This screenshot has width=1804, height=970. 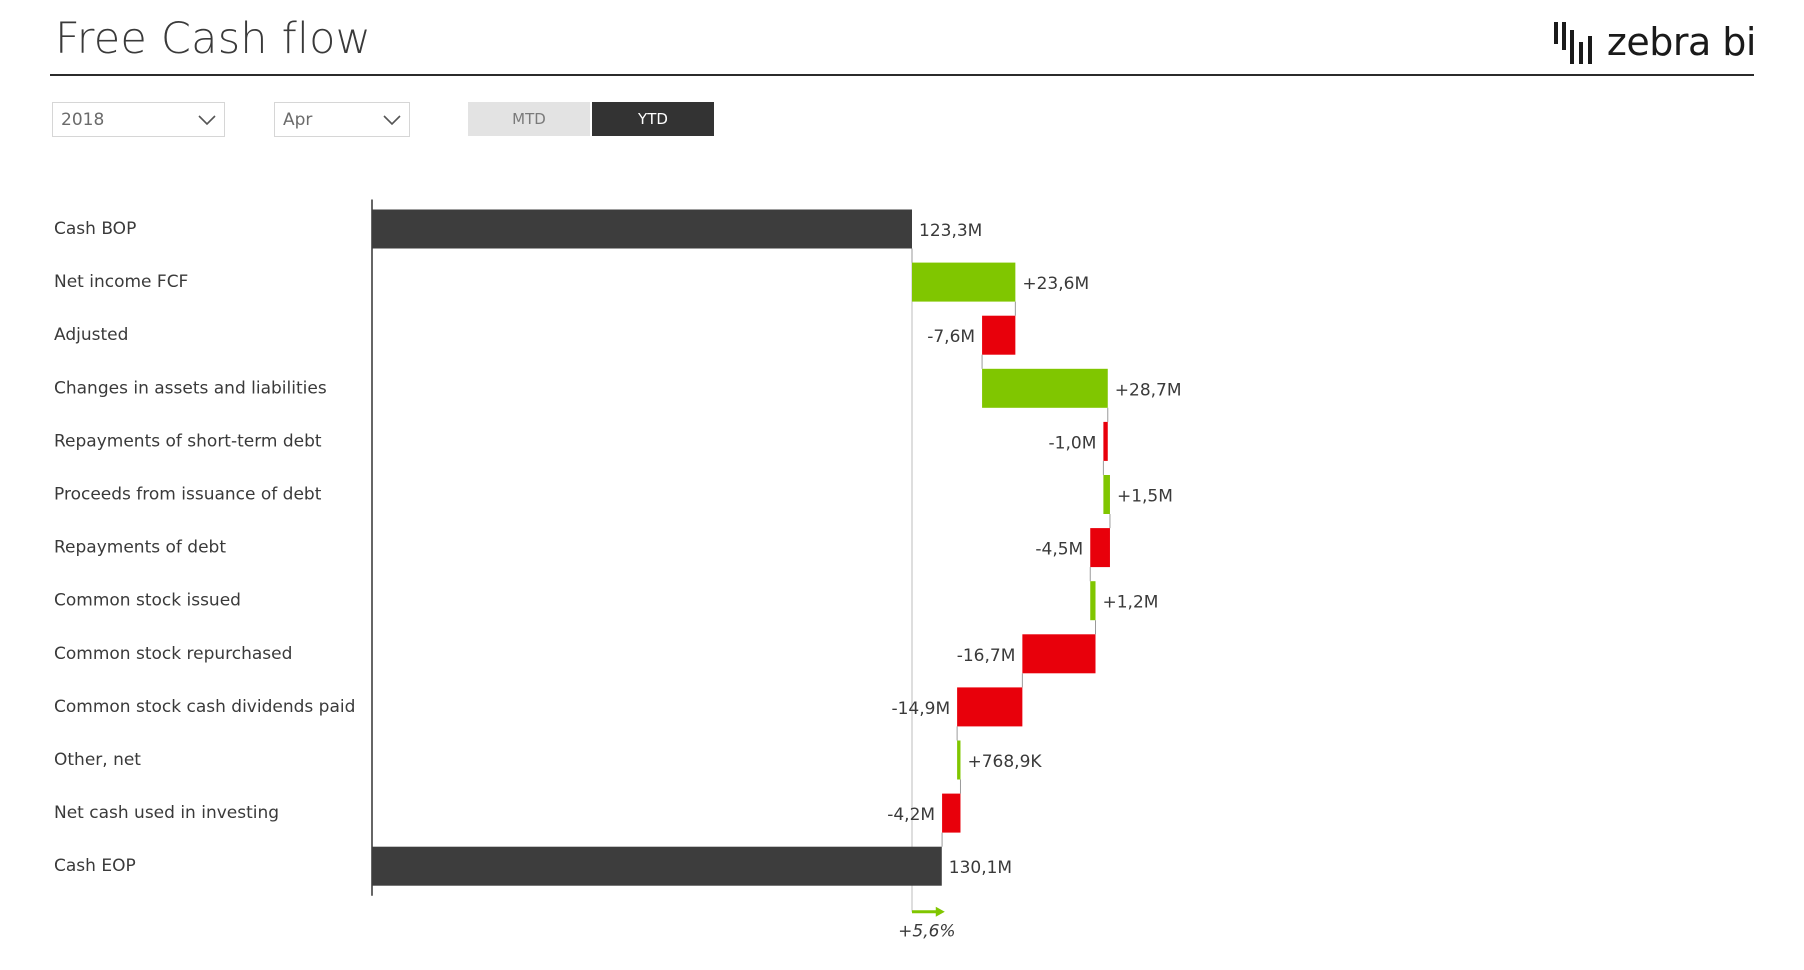 What do you see at coordinates (147, 601) in the screenshot?
I see `category-label: Common stock issued` at bounding box center [147, 601].